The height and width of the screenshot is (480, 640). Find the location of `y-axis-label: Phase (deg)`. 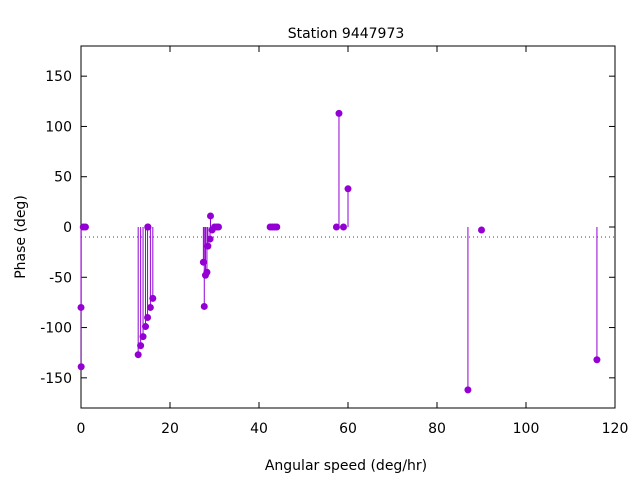

y-axis-label: Phase (deg) is located at coordinates (21, 237).